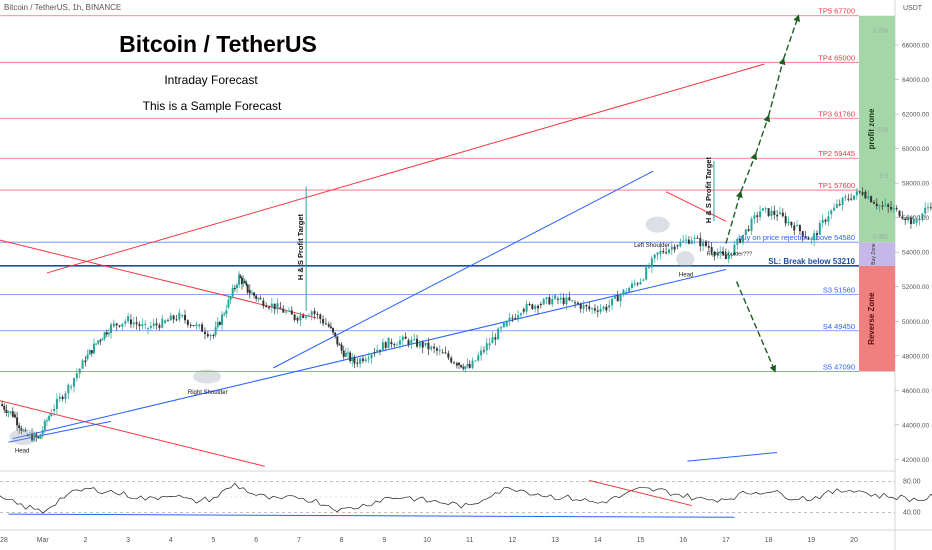 The height and width of the screenshot is (550, 932). I want to click on overlay-title: Bitcoin / TetherUS, so click(218, 44).